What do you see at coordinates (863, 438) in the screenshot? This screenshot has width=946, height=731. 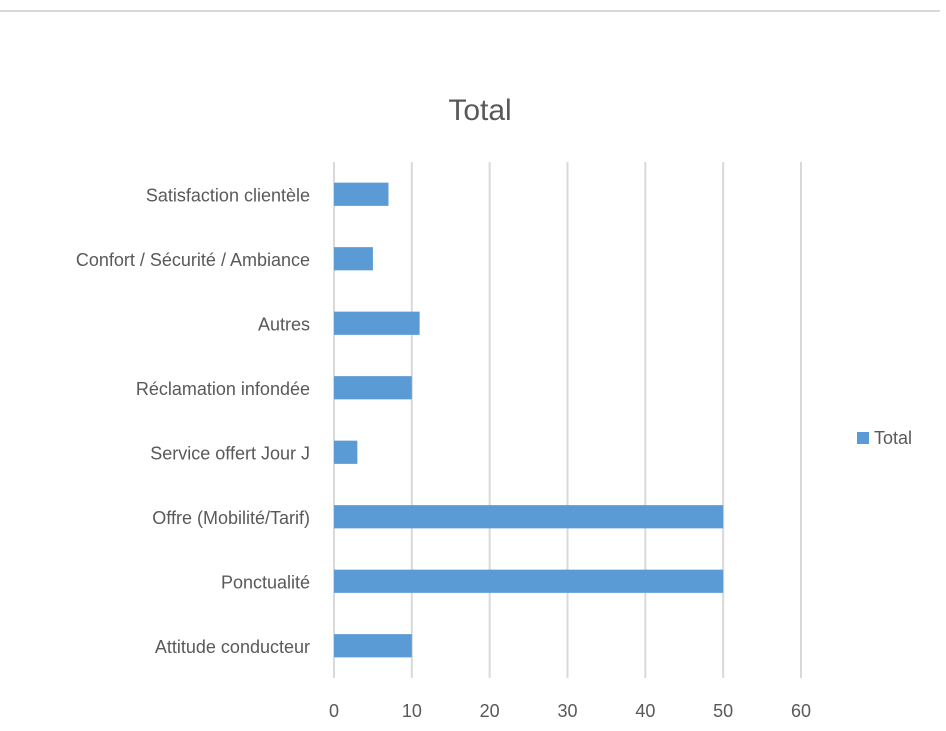 I see `legend-swatch-total` at bounding box center [863, 438].